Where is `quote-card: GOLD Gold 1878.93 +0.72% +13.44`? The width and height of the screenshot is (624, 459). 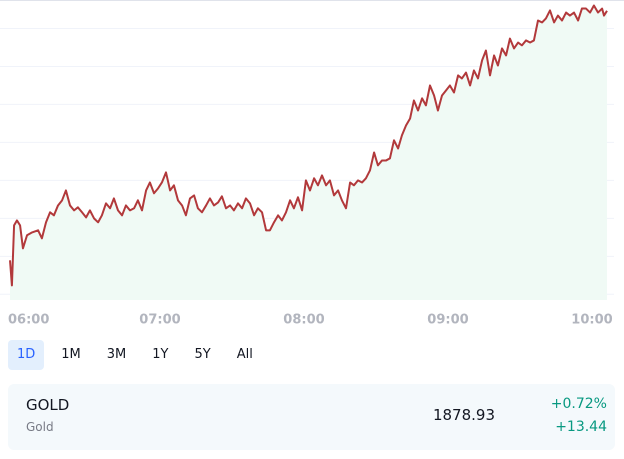 quote-card: GOLD Gold 1878.93 +0.72% +13.44 is located at coordinates (311, 417).